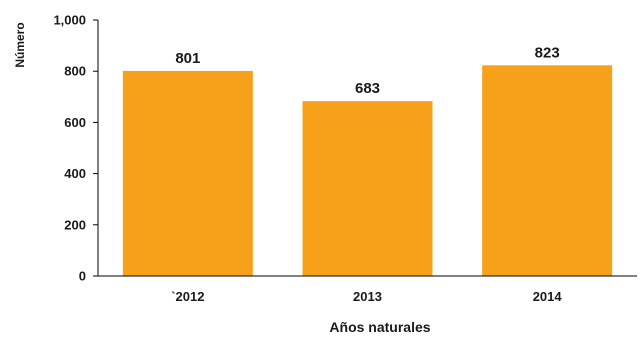  I want to click on y-tick-label: 400, so click(75, 173).